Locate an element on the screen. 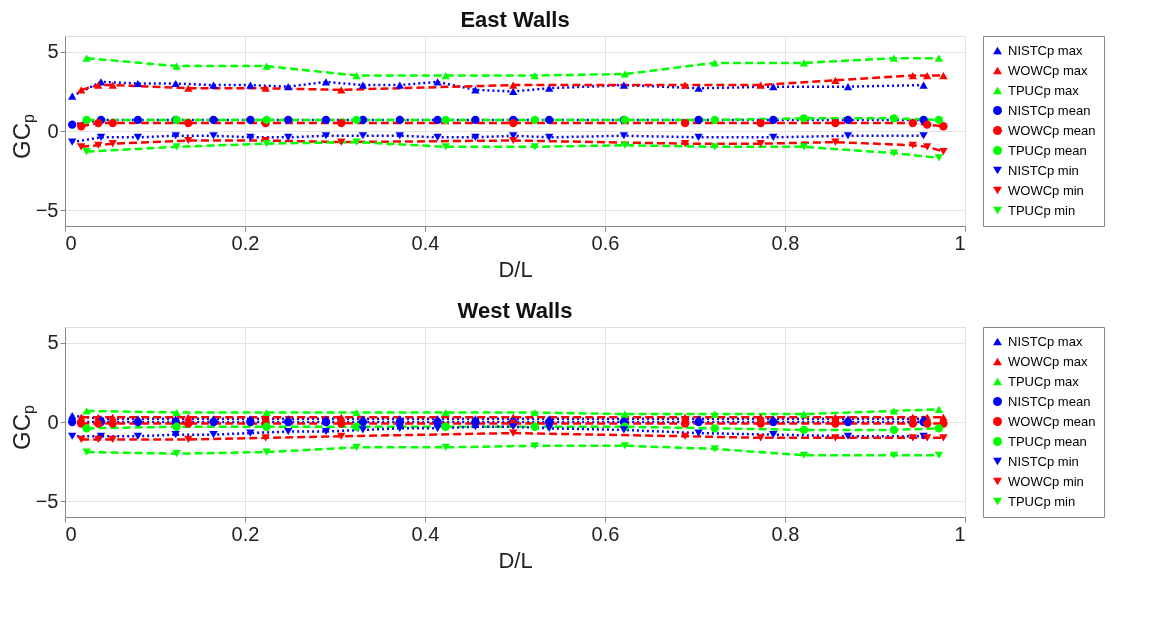 This screenshot has width=1151, height=638. chart-title: West Walls is located at coordinates (515, 310).